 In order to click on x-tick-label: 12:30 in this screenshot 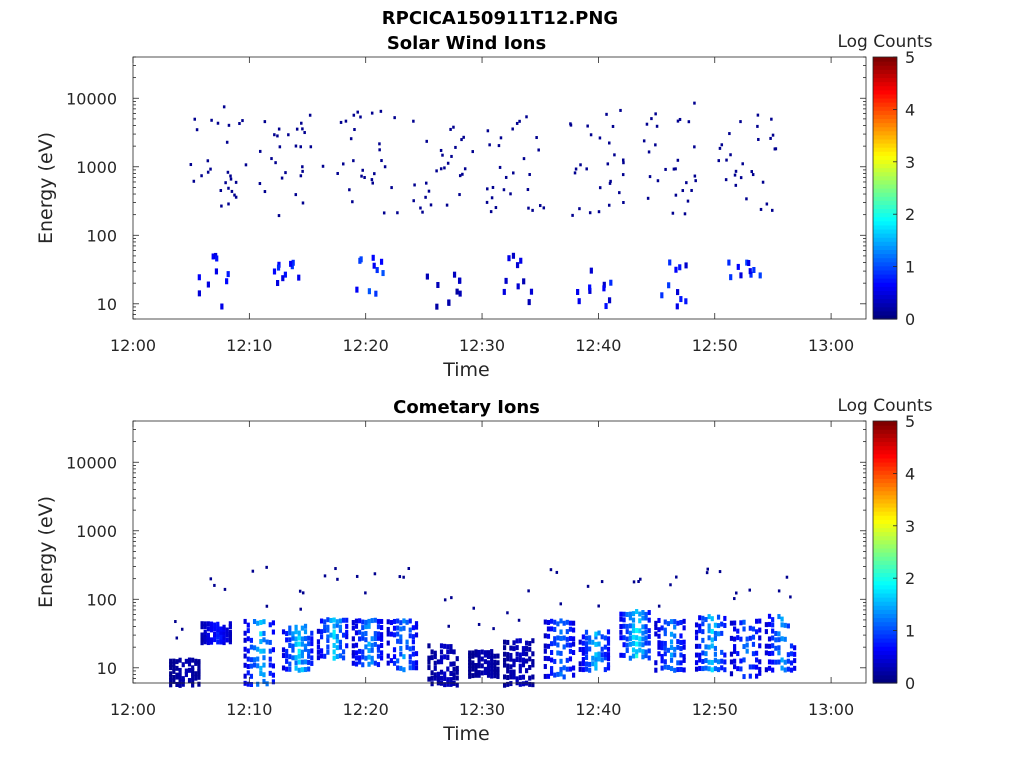, I will do `click(482, 709)`.